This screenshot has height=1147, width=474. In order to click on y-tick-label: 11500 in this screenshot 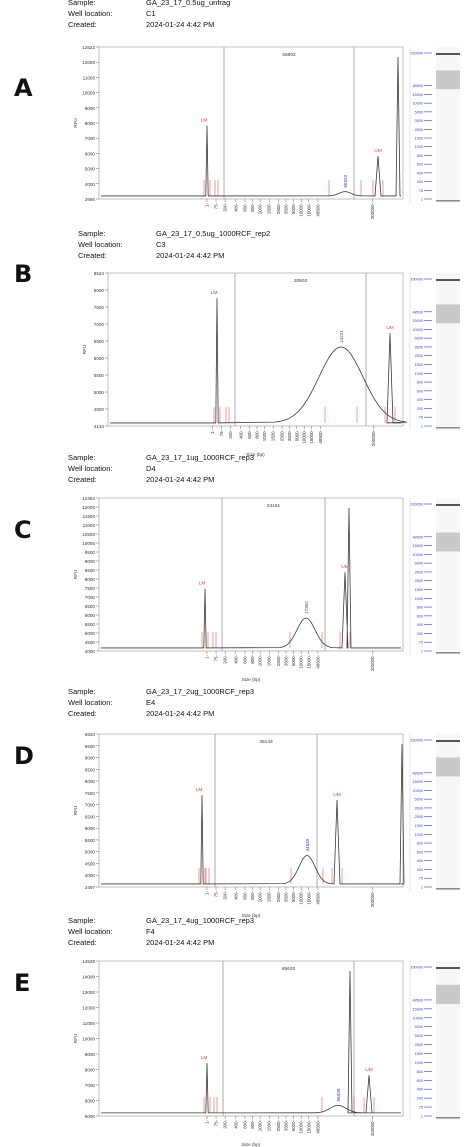, I will do `click(89, 516)`.